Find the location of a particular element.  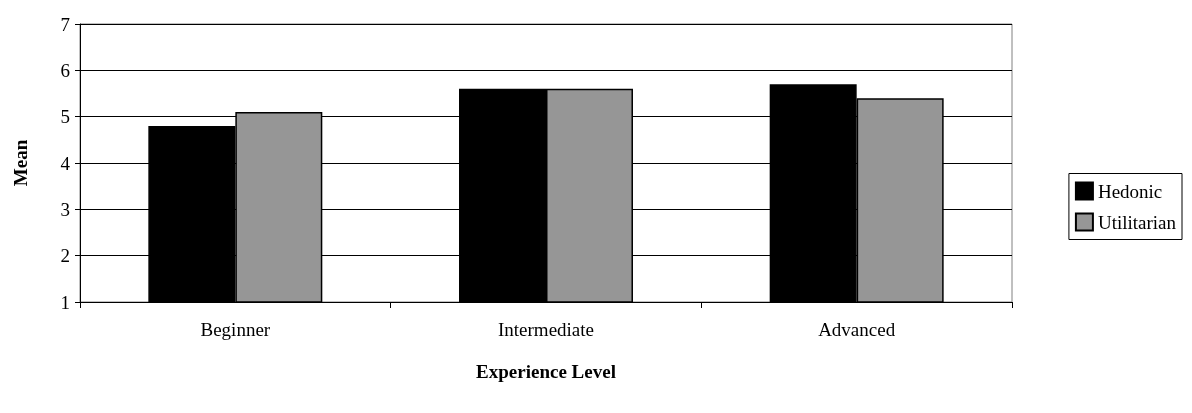

y-tick-label: 7 is located at coordinates (65, 24).